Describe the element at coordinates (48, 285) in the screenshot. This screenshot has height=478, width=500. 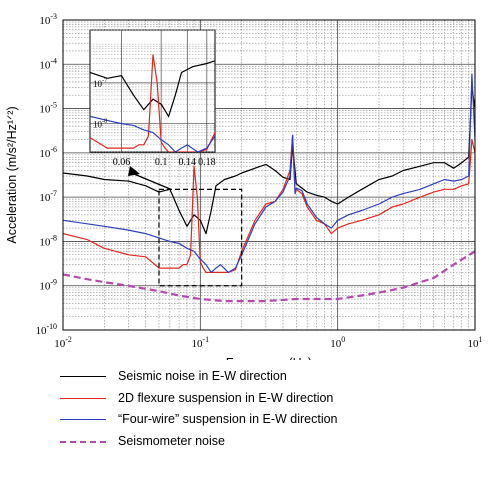
I see `y-tick-label: 10⁻⁹` at that location.